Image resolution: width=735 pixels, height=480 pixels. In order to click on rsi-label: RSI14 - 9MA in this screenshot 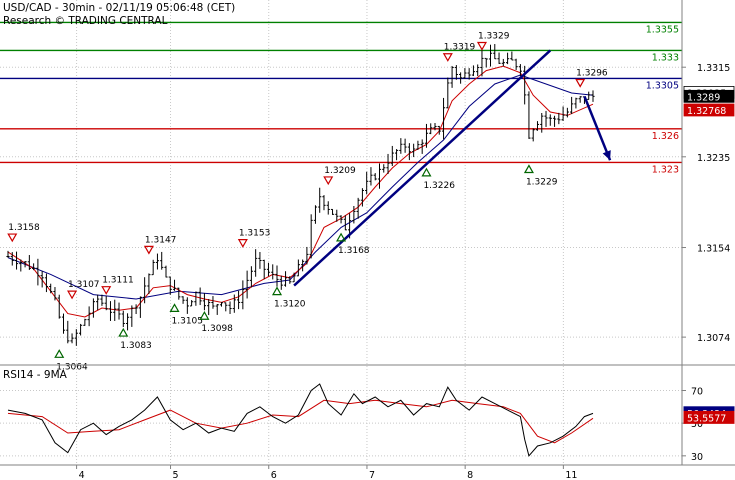, I will do `click(35, 375)`.